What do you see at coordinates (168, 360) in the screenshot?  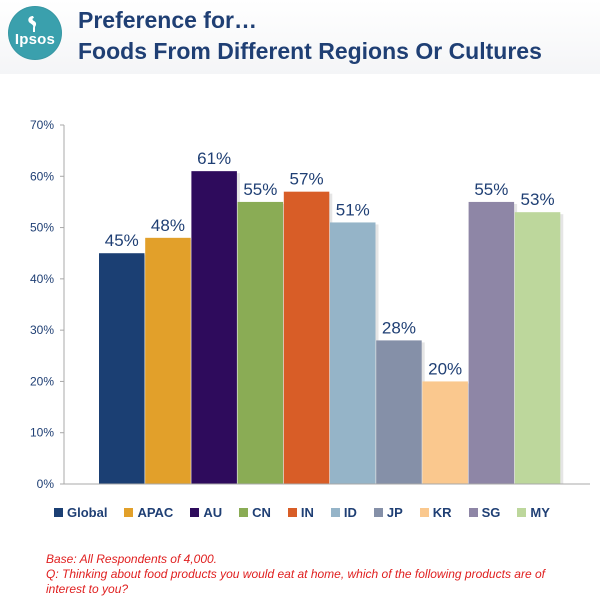 I see `bar-apac` at bounding box center [168, 360].